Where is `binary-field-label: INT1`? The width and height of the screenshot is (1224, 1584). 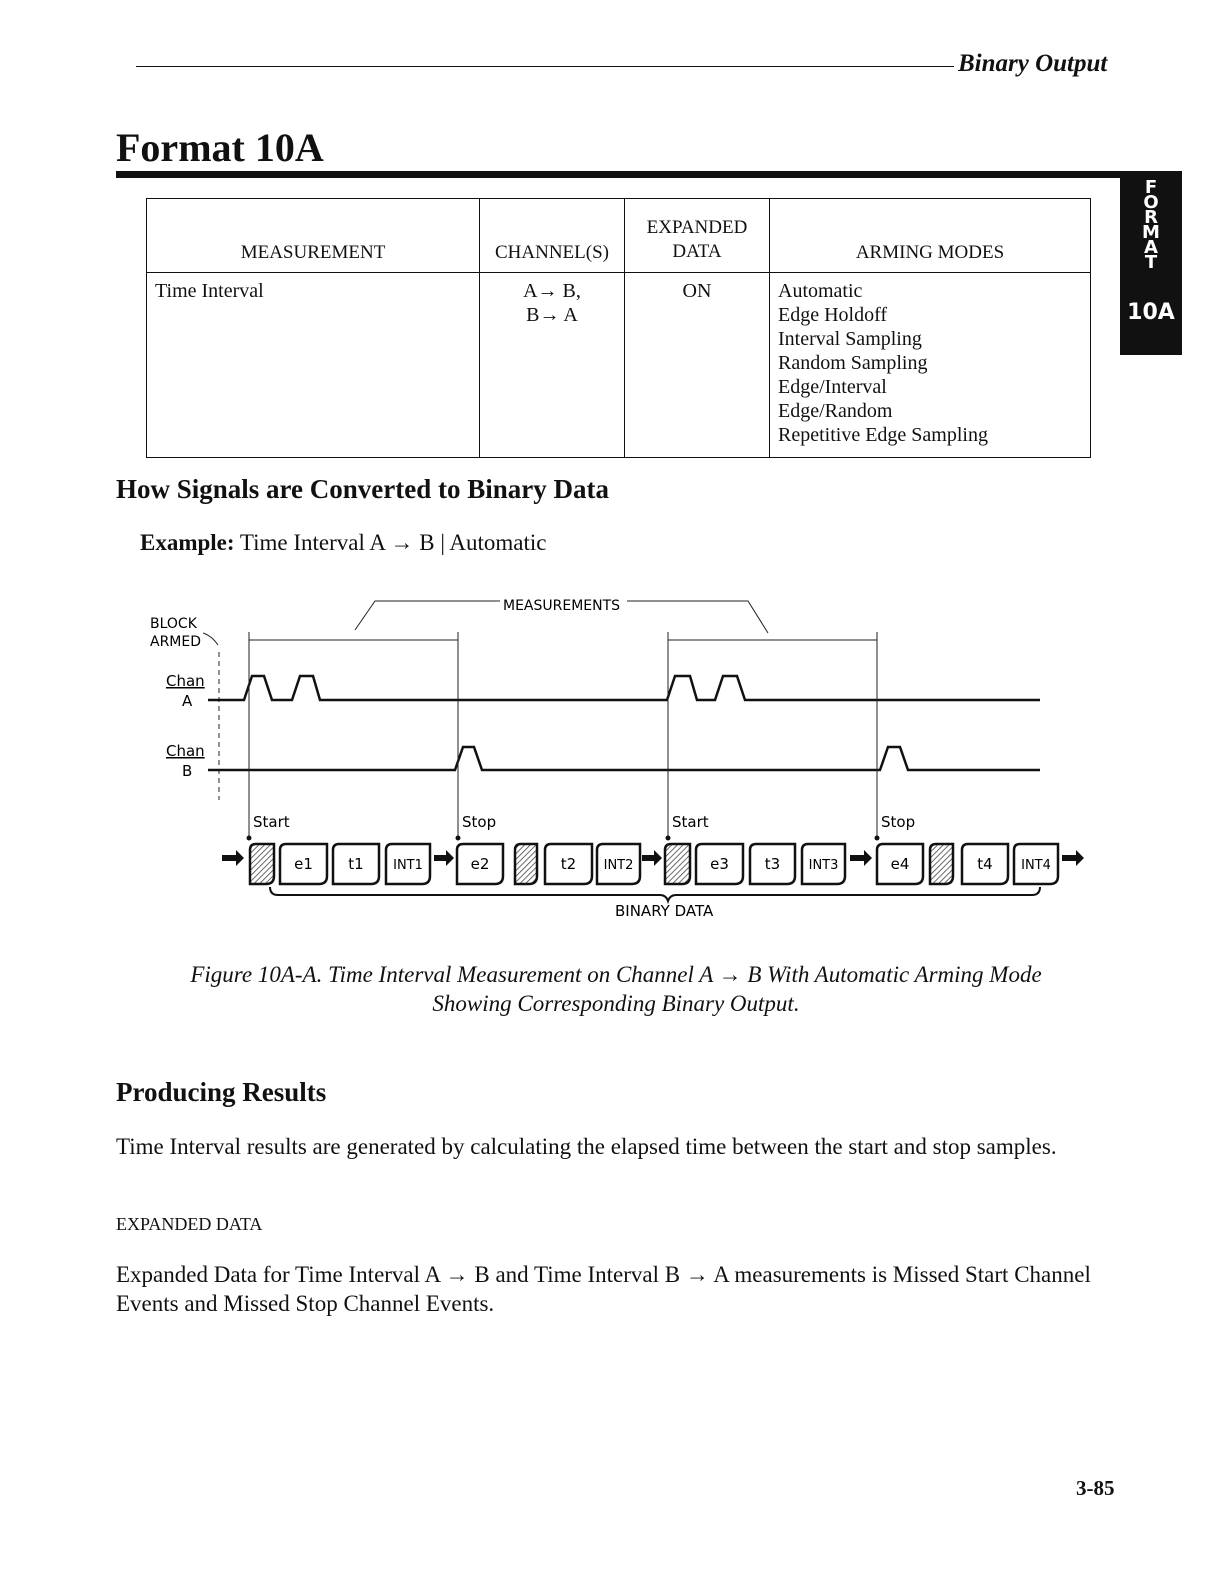 binary-field-label: INT1 is located at coordinates (408, 865).